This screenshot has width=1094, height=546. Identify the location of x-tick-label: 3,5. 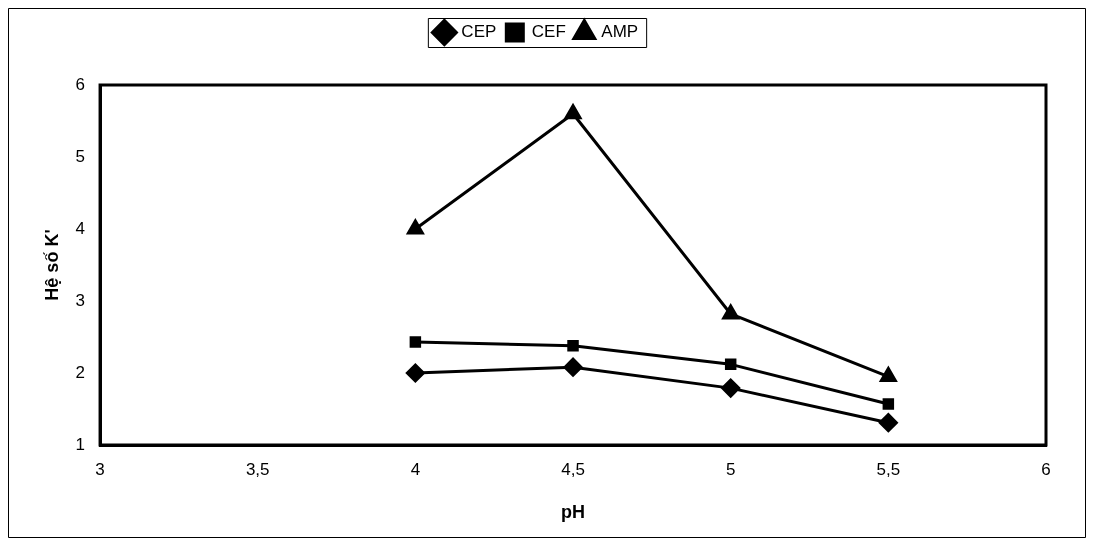
(257, 469).